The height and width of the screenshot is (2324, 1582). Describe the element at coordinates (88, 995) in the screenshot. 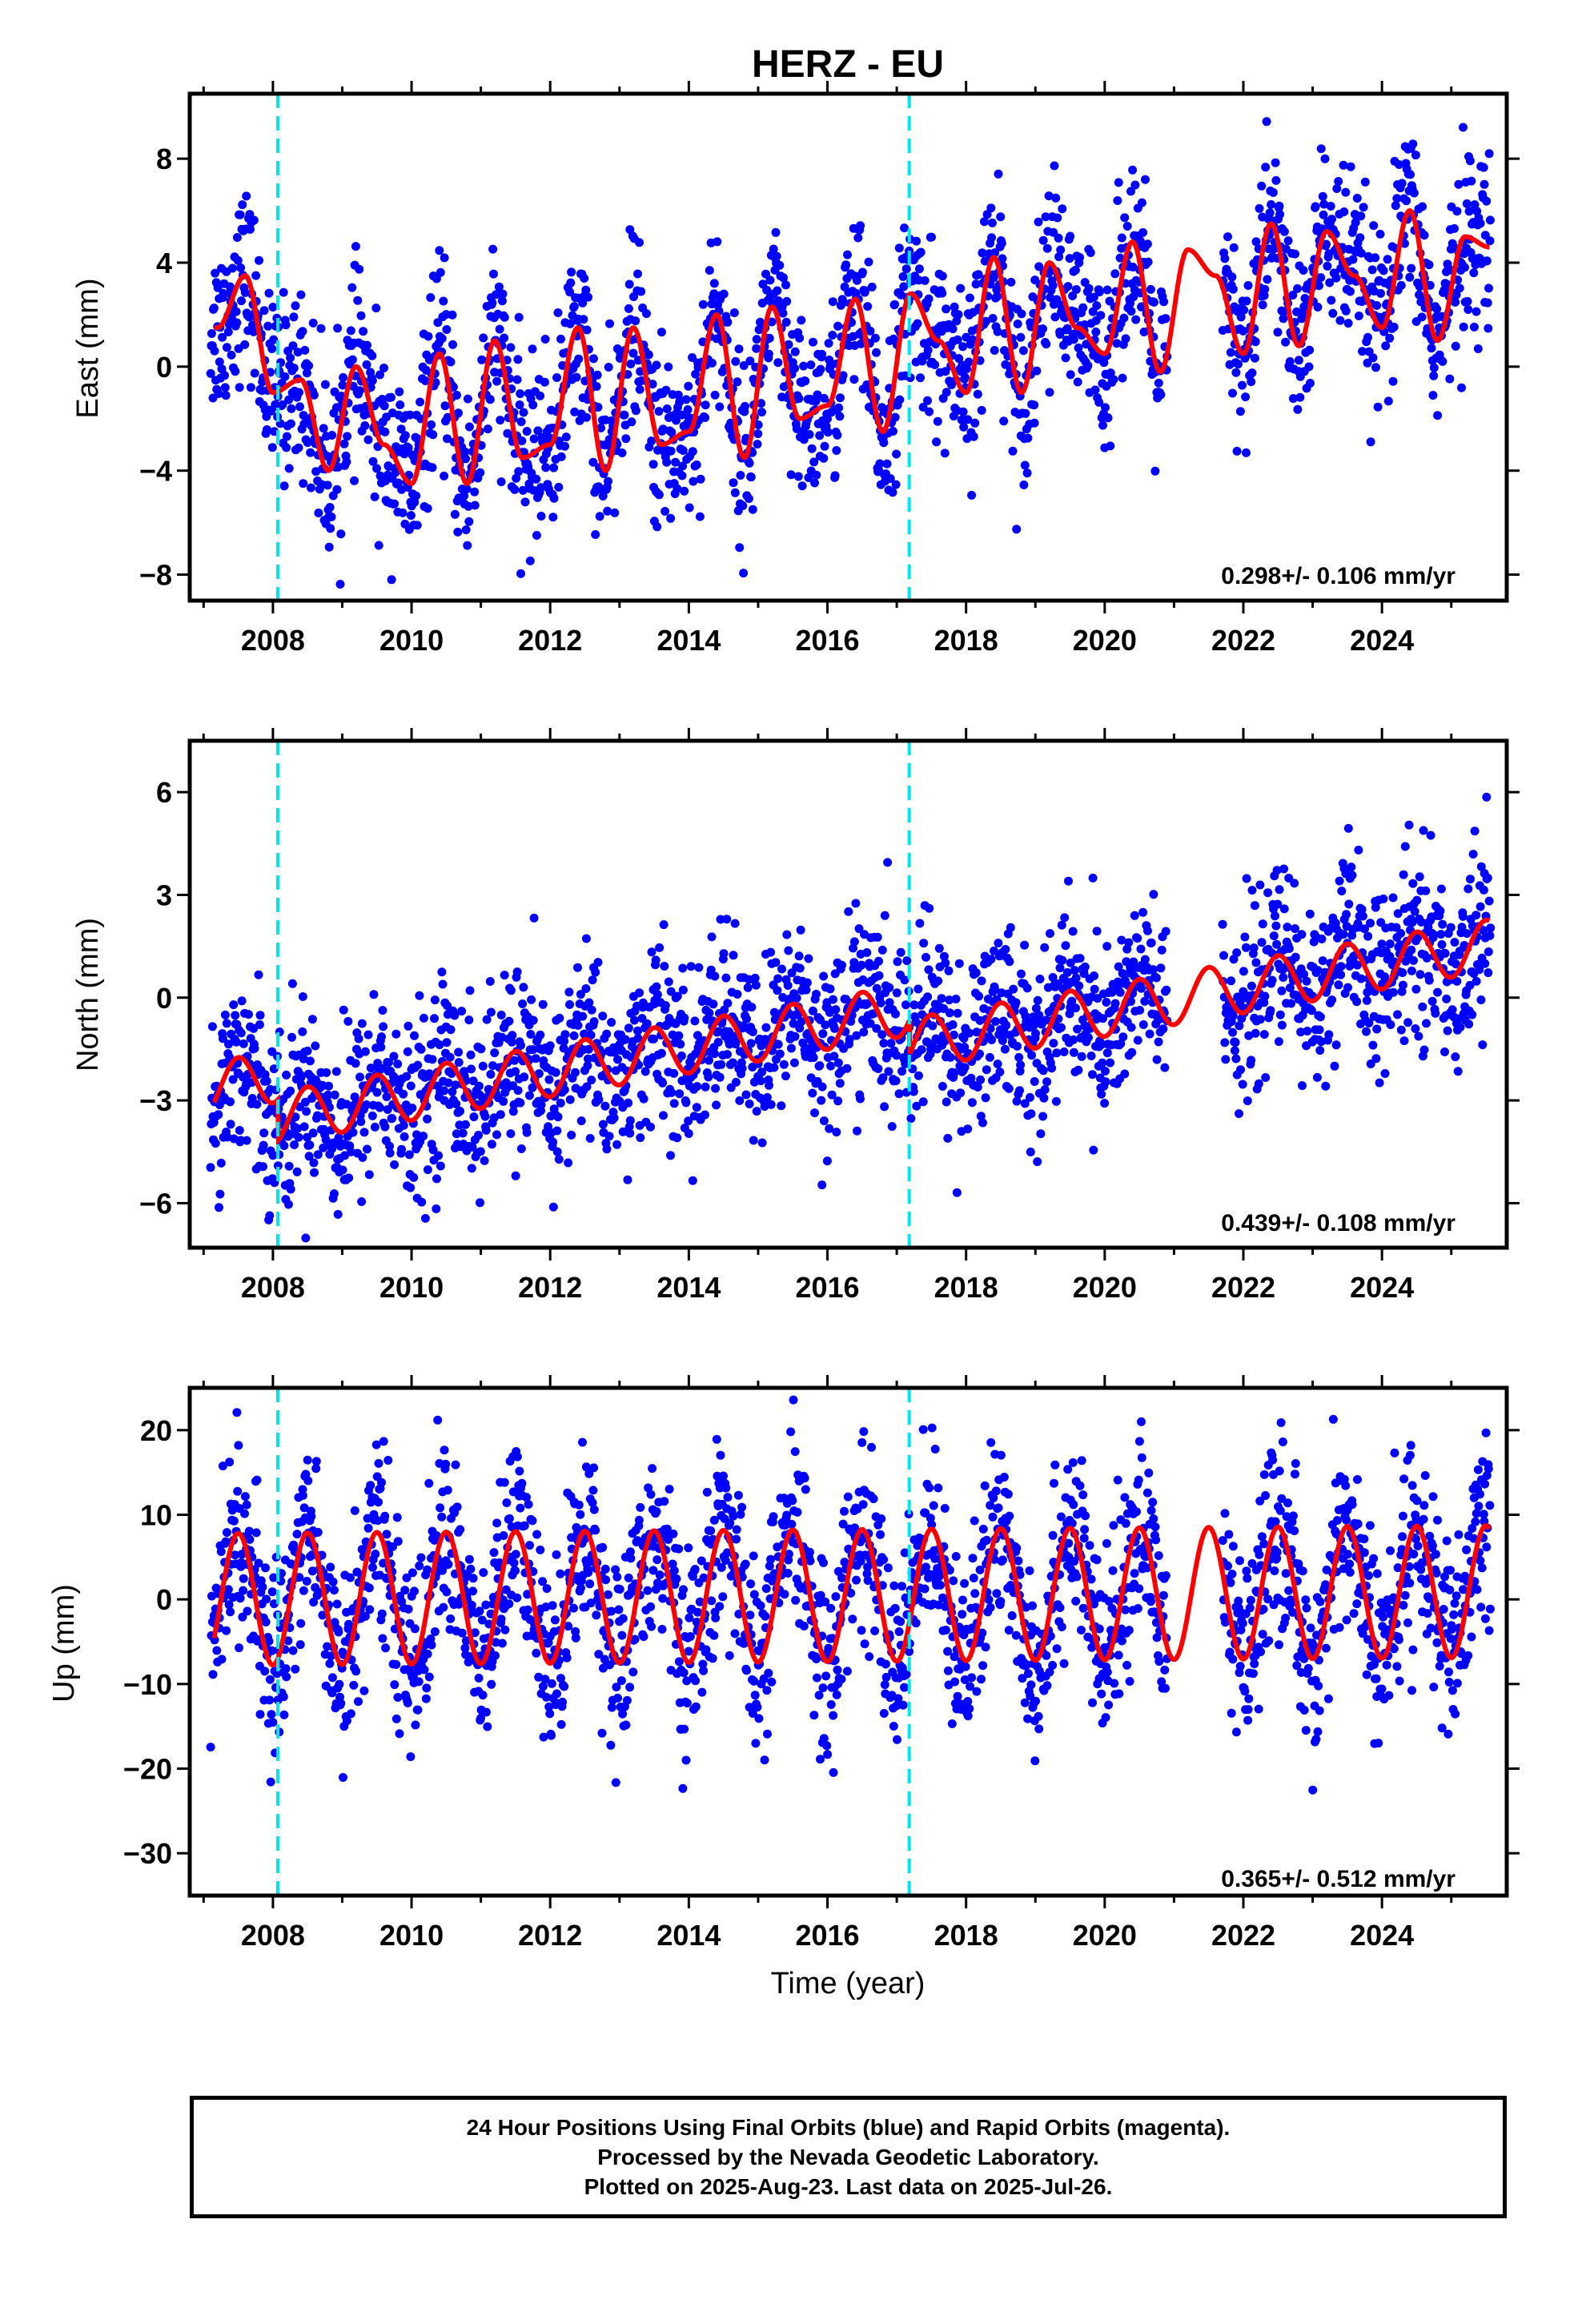

I see `y-axis-label-north: North (mm)` at that location.